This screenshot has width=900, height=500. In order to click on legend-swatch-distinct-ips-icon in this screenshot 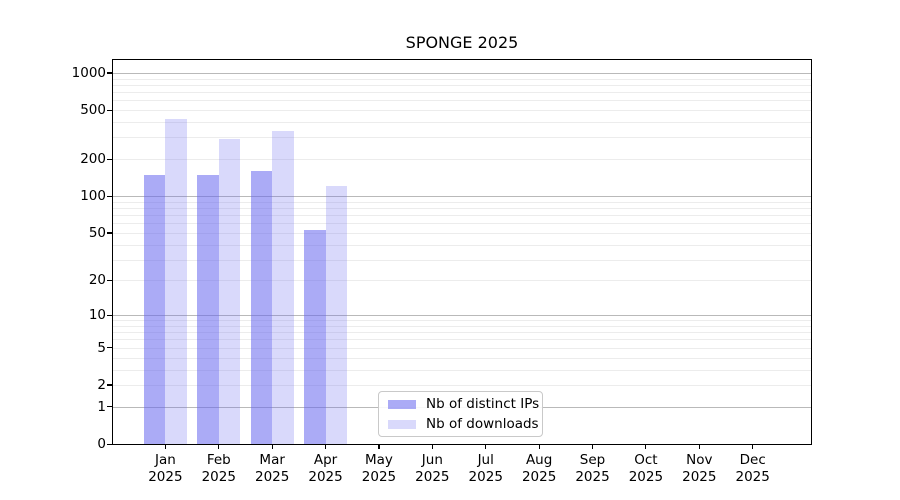, I will do `click(402, 404)`.